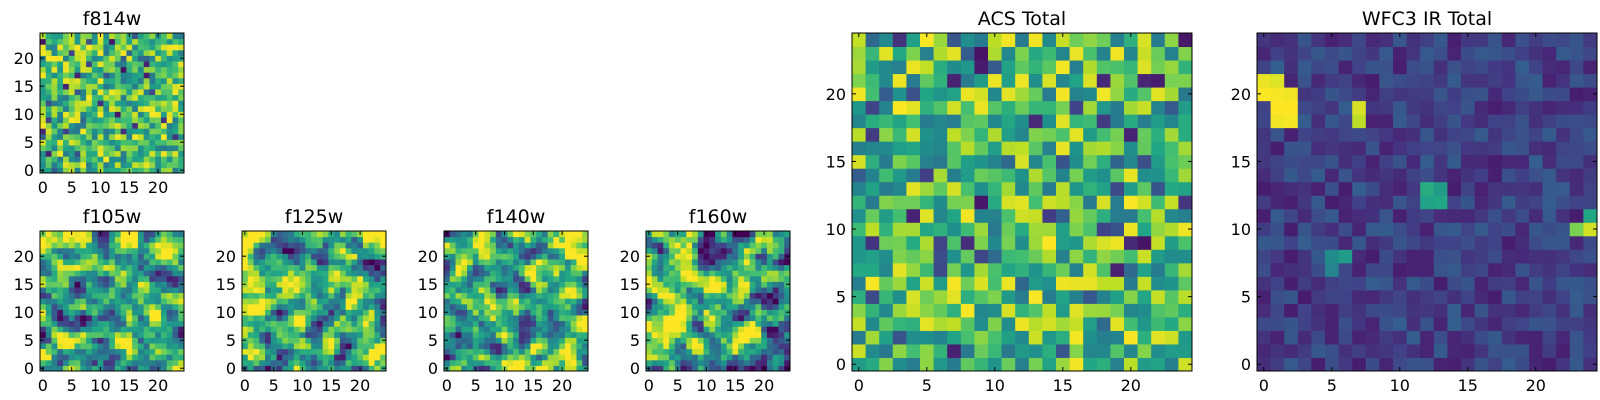 This screenshot has width=1600, height=400. What do you see at coordinates (331, 385) in the screenshot?
I see `x-tick-label: 15` at bounding box center [331, 385].